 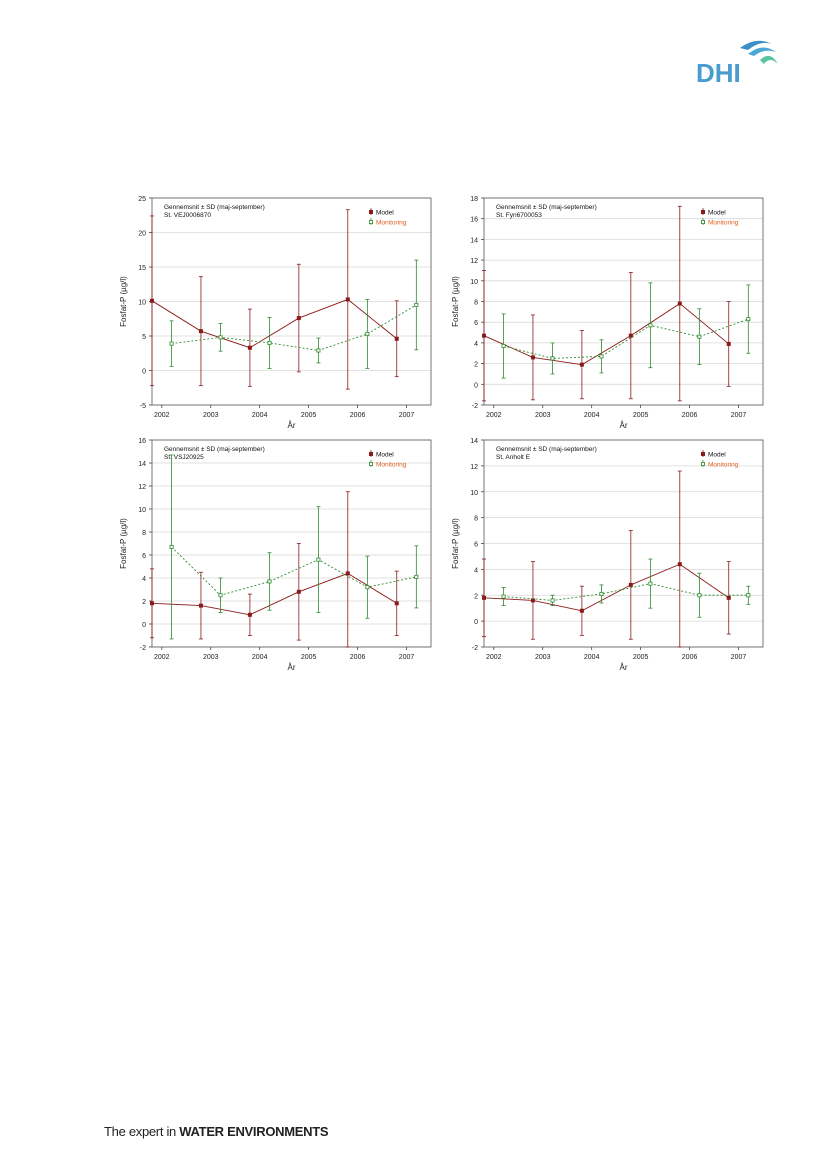 What do you see at coordinates (407, 415) in the screenshot?
I see `x-tick-label: 2007` at bounding box center [407, 415].